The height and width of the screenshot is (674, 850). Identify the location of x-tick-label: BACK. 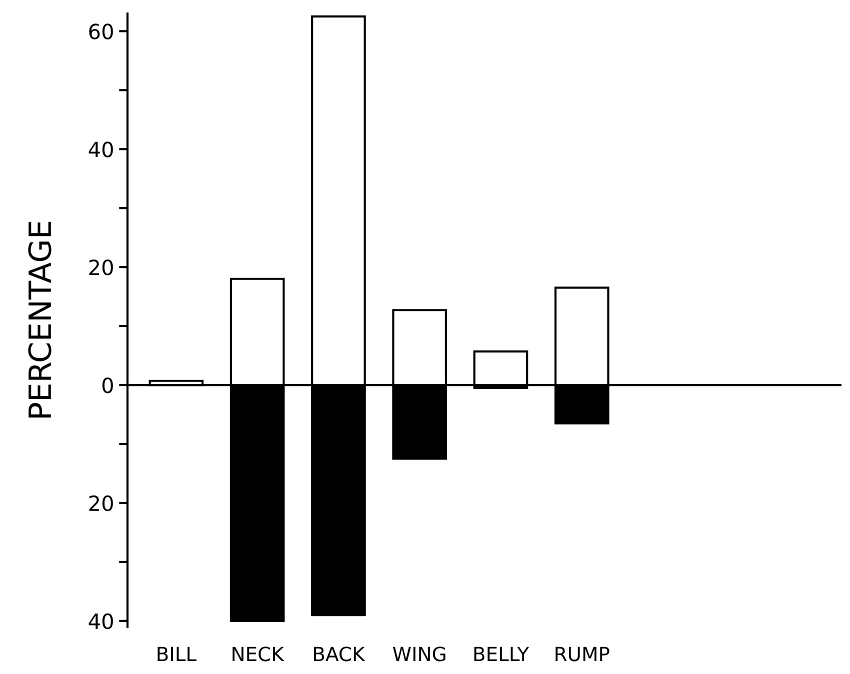
(340, 654).